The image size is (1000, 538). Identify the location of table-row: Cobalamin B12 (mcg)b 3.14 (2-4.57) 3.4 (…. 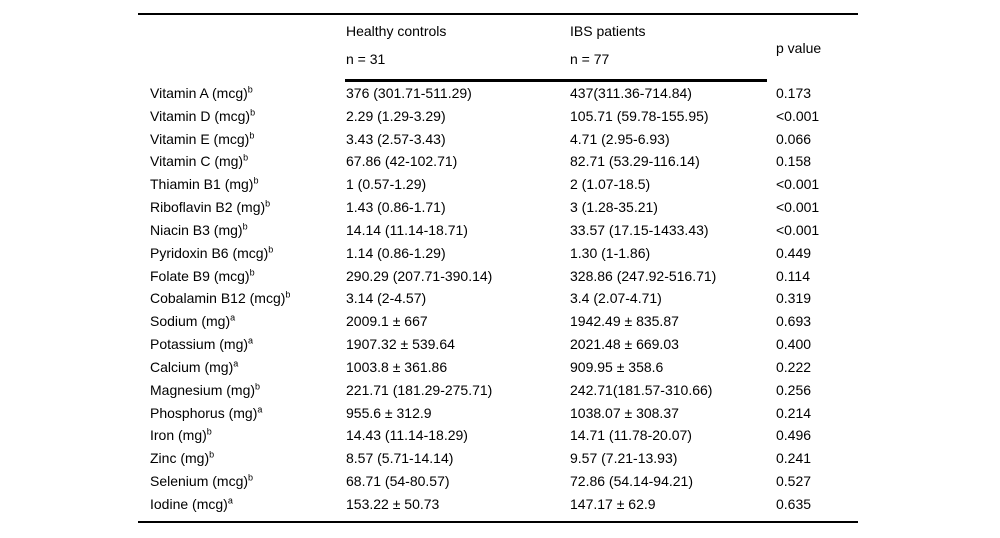
(508, 298).